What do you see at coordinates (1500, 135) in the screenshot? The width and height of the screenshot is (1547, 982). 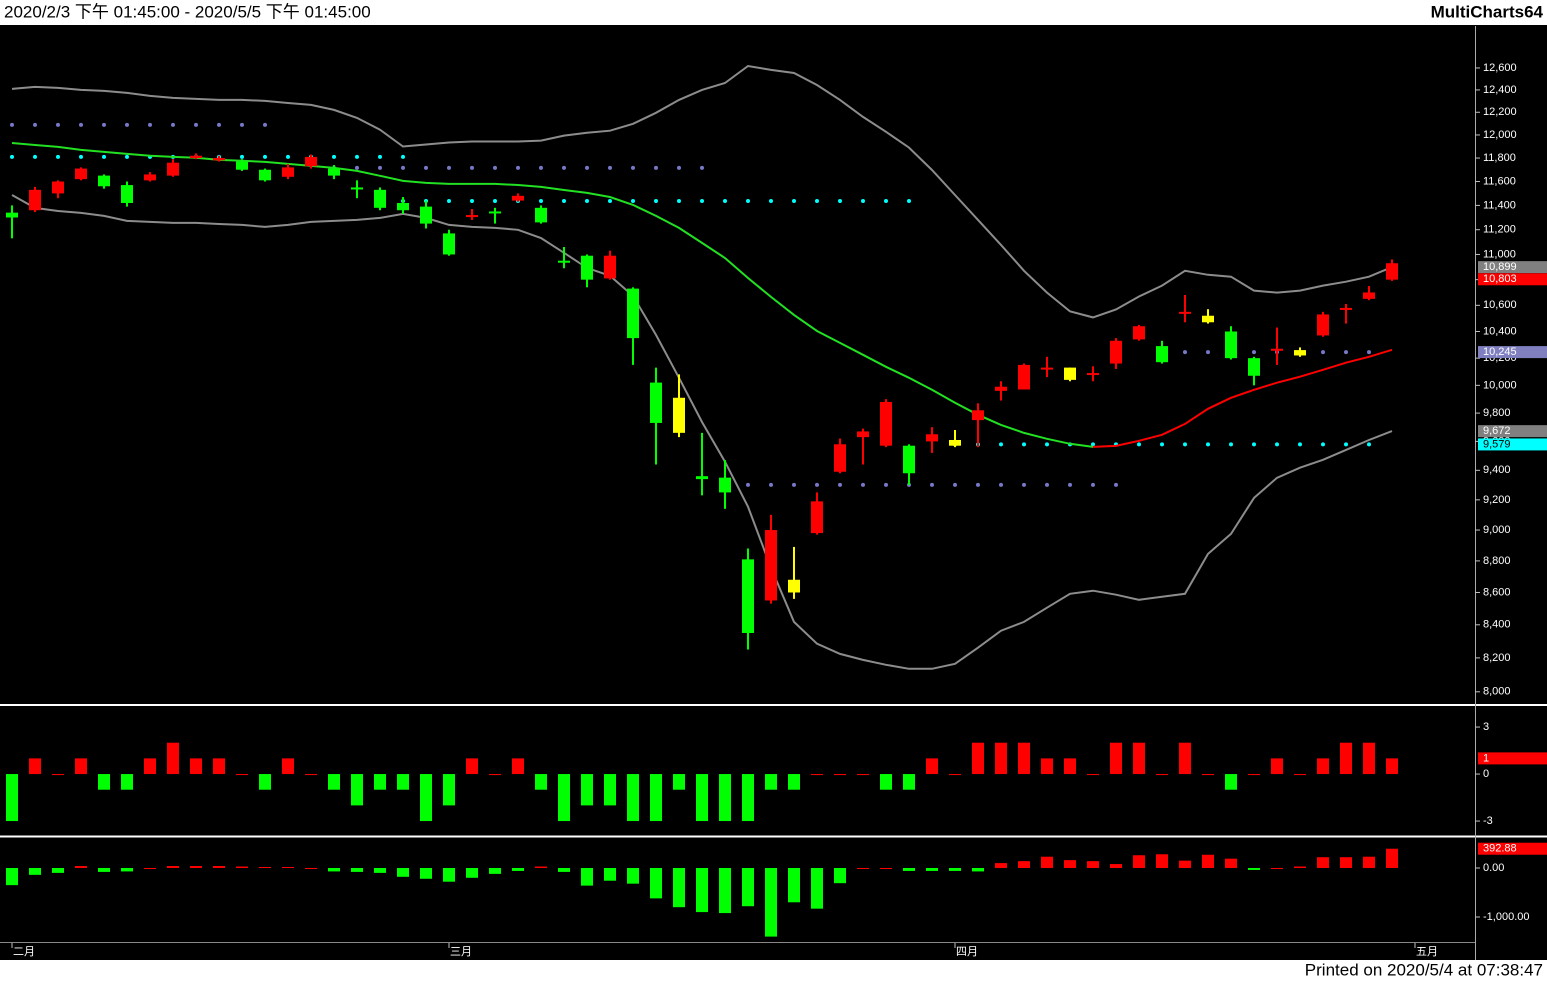 I see `y-tick-label: 12,000` at bounding box center [1500, 135].